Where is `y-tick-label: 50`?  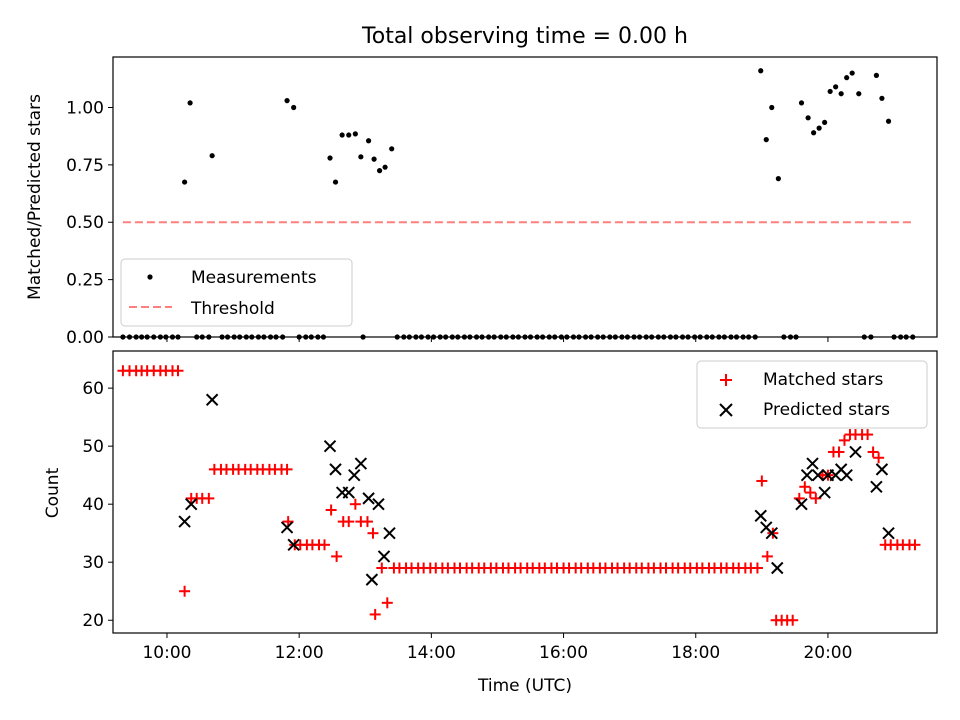 y-tick-label: 50 is located at coordinates (93, 447).